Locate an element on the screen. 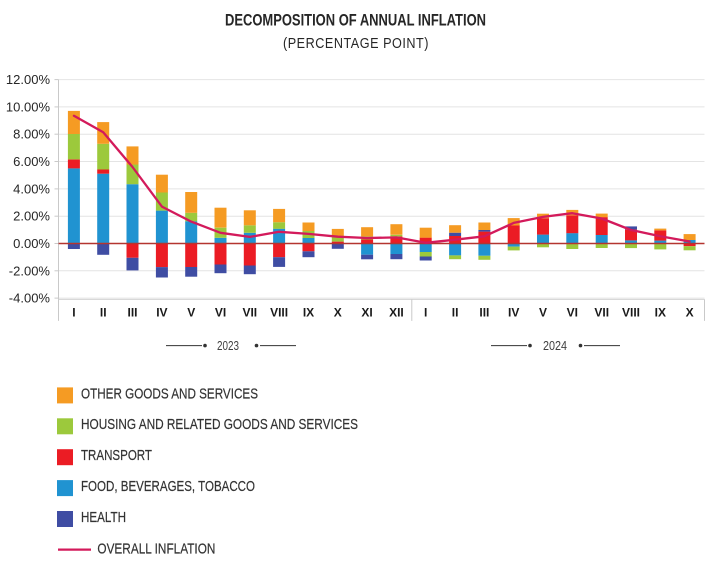 The width and height of the screenshot is (716, 574). svg-text: 8.00% is located at coordinates (31, 134).